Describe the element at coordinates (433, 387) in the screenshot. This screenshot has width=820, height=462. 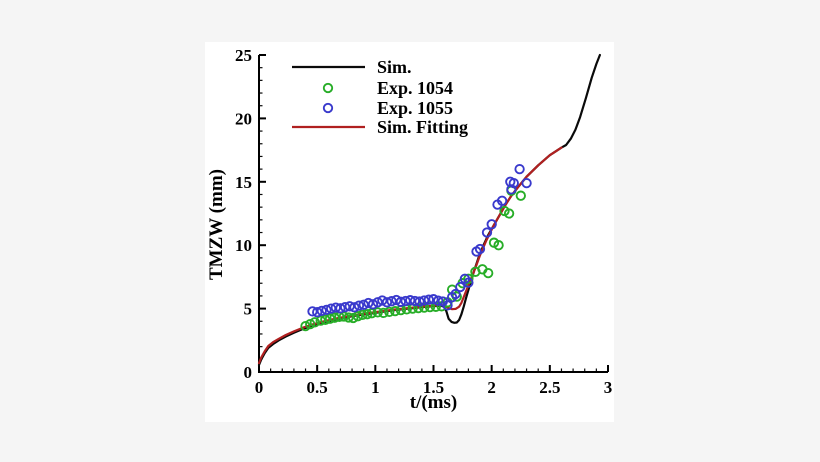
I see `x-tick-label: 1.5` at that location.